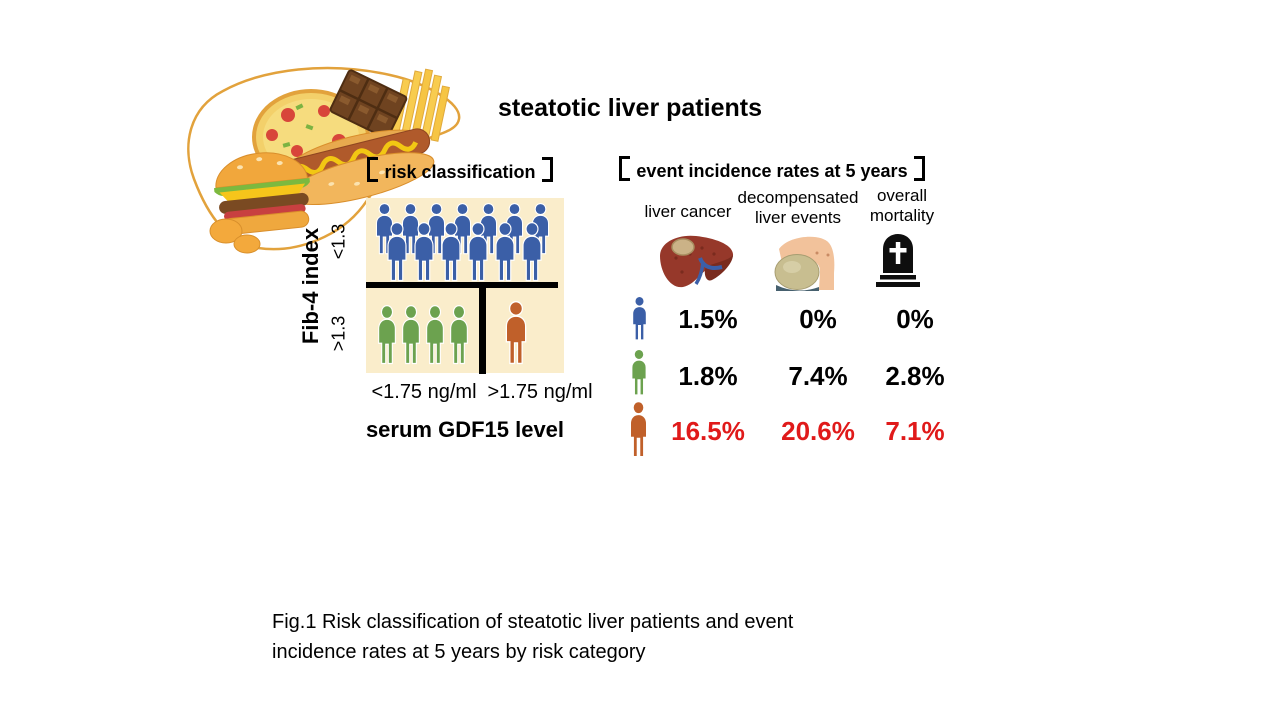 The height and width of the screenshot is (720, 1280). I want to click on decompensated-liver-icon, so click(804, 263).